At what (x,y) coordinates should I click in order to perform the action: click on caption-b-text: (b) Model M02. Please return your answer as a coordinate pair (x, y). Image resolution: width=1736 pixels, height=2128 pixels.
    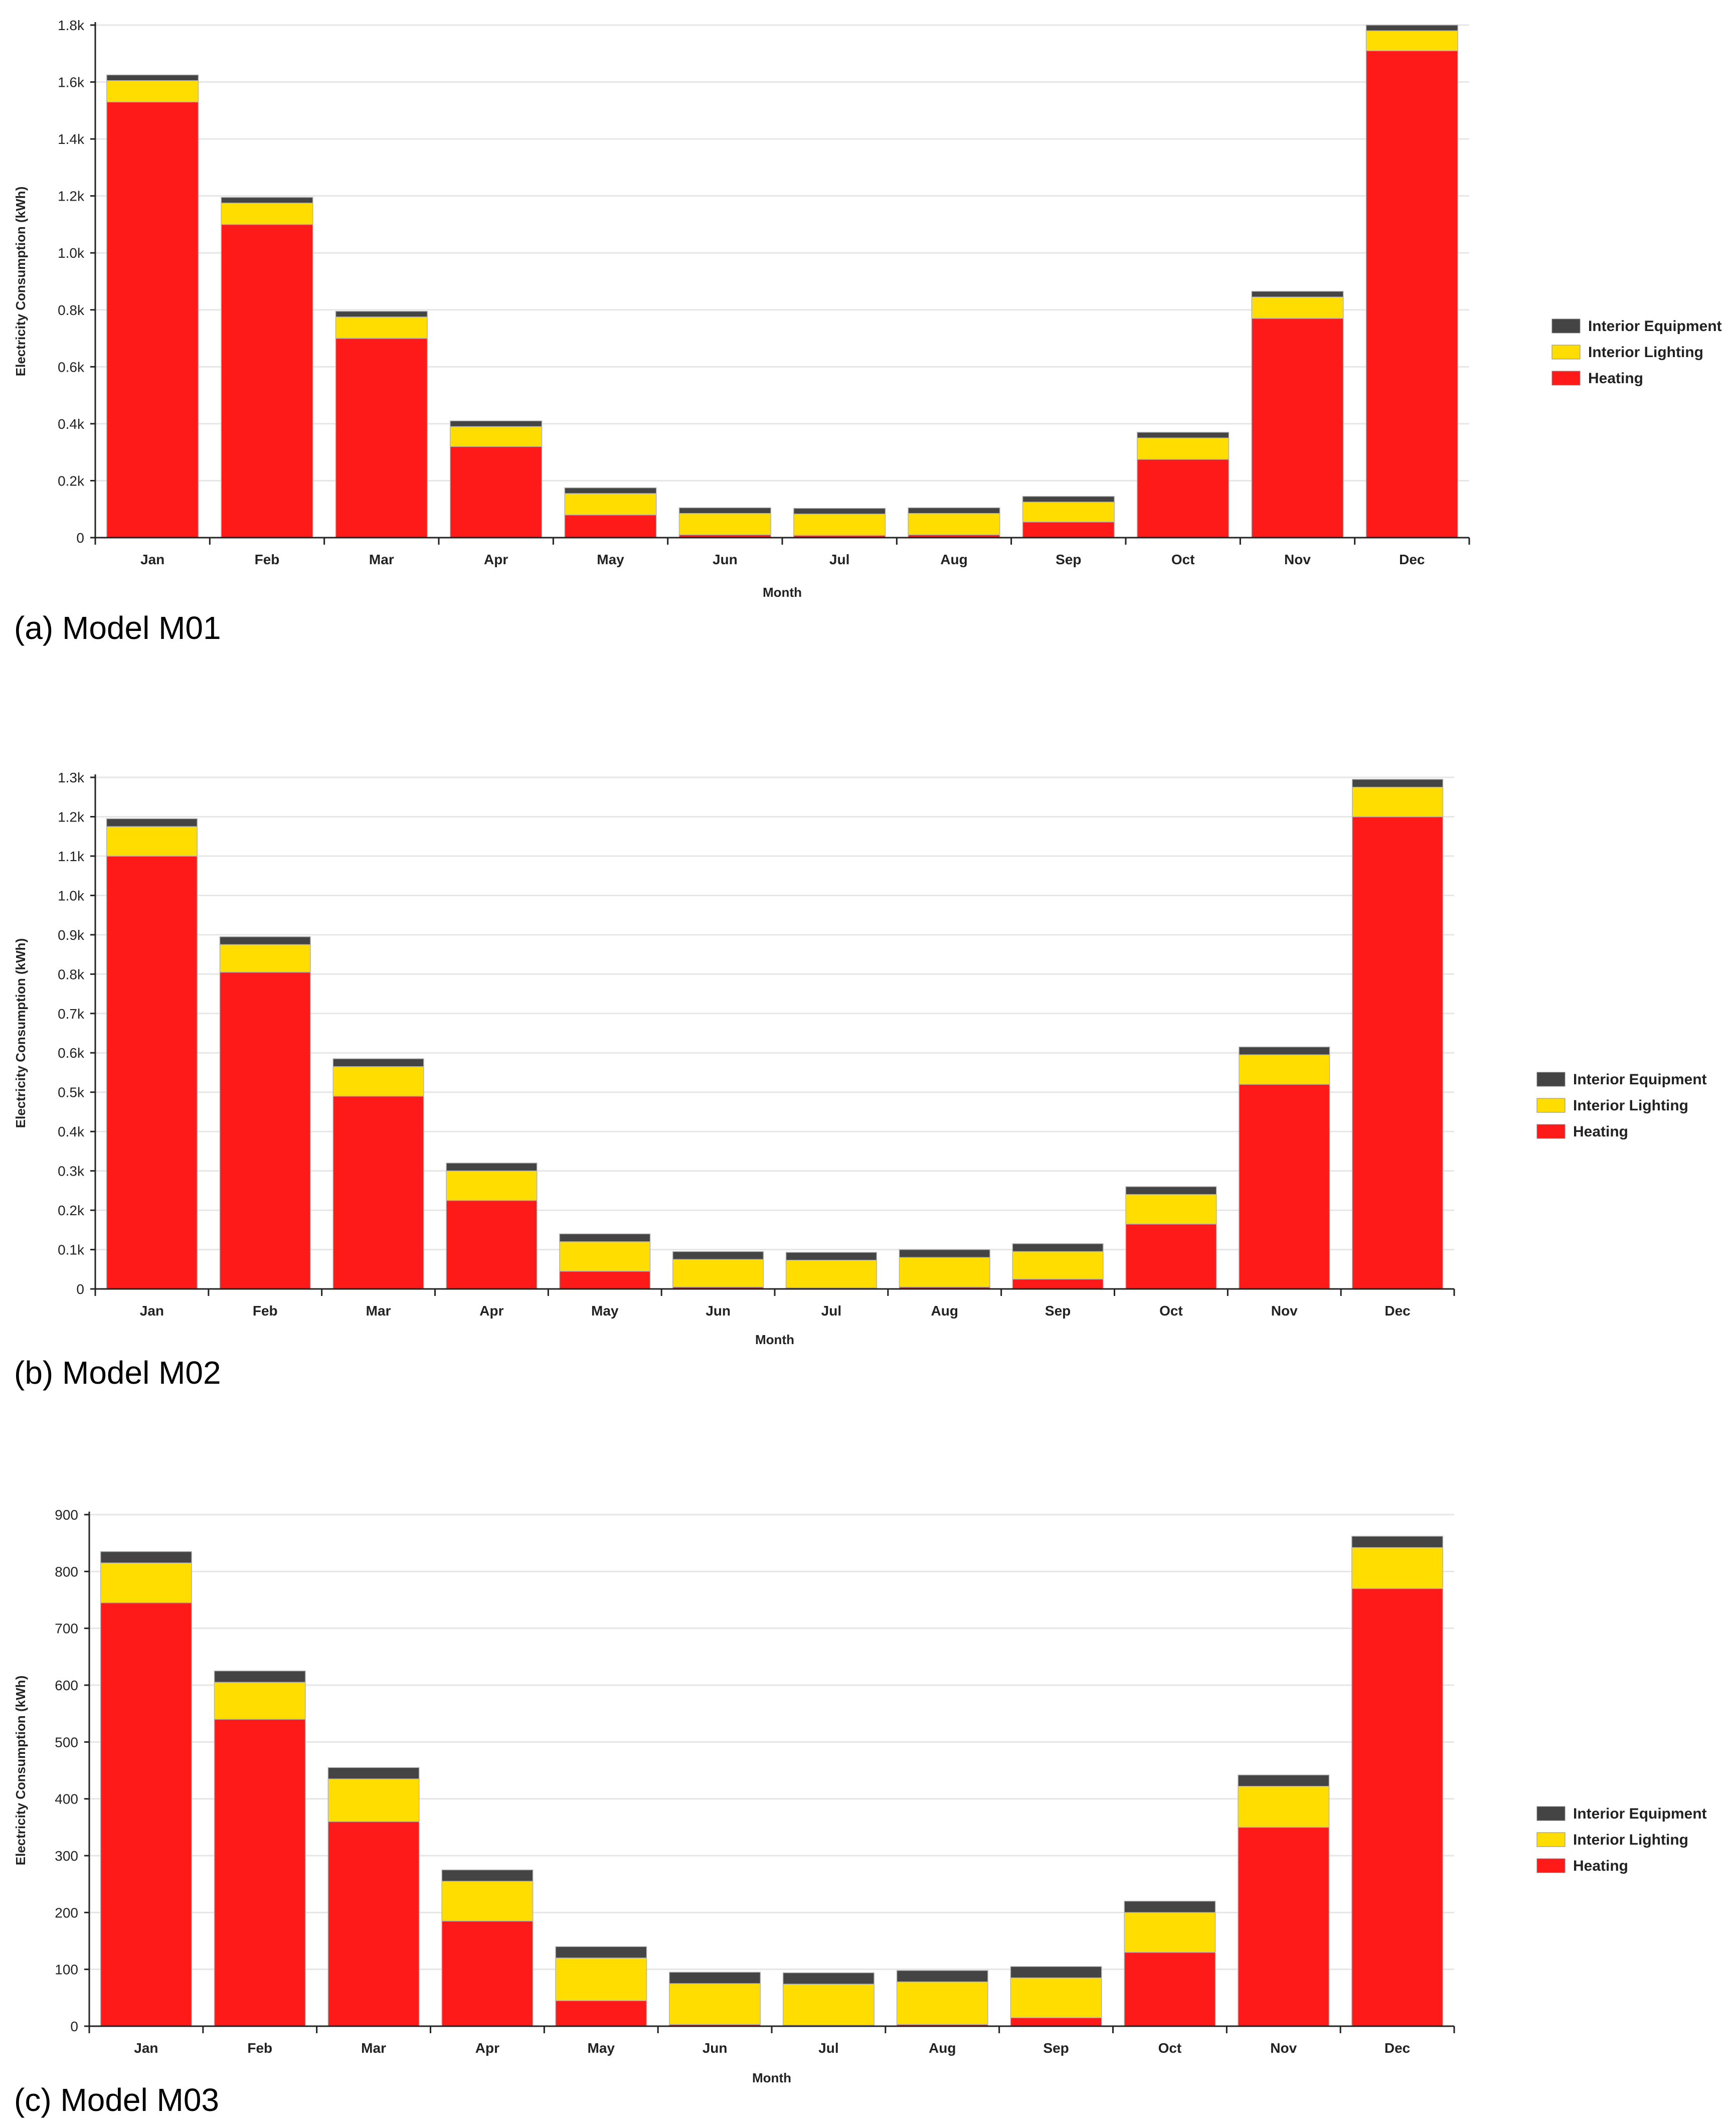
    Looking at the image, I should click on (117, 1373).